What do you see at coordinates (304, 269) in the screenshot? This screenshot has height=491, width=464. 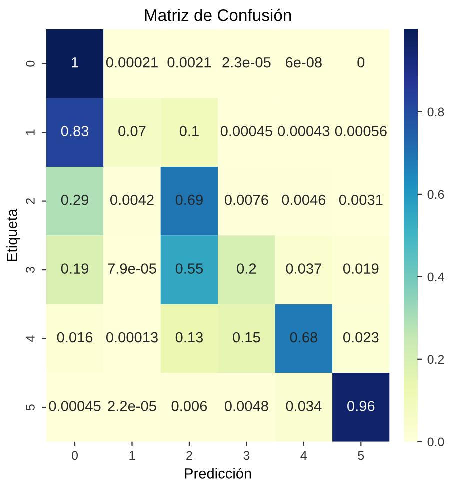 I see `data-label: 0.037` at bounding box center [304, 269].